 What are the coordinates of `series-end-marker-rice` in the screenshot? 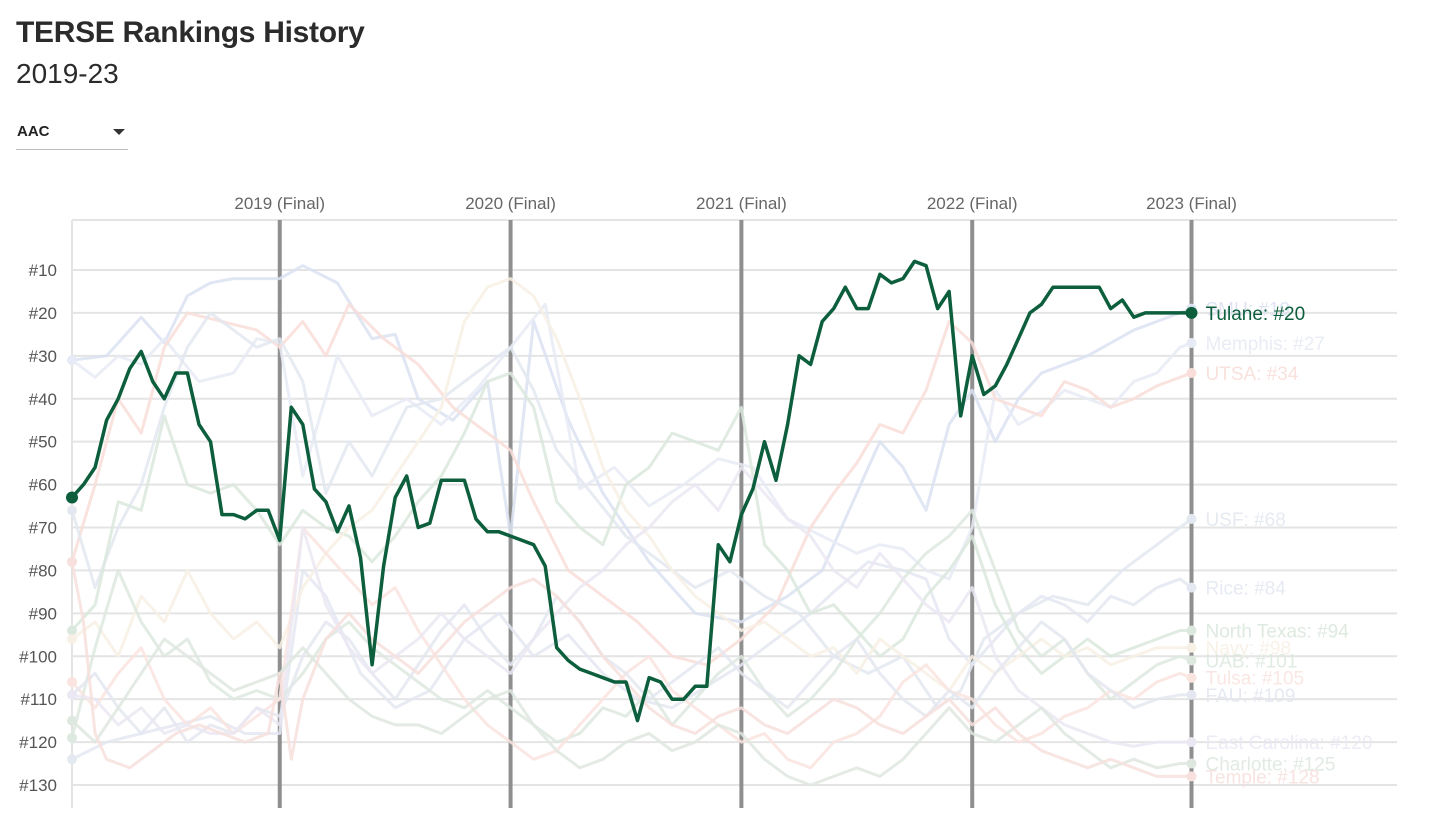 It's located at (1191, 587).